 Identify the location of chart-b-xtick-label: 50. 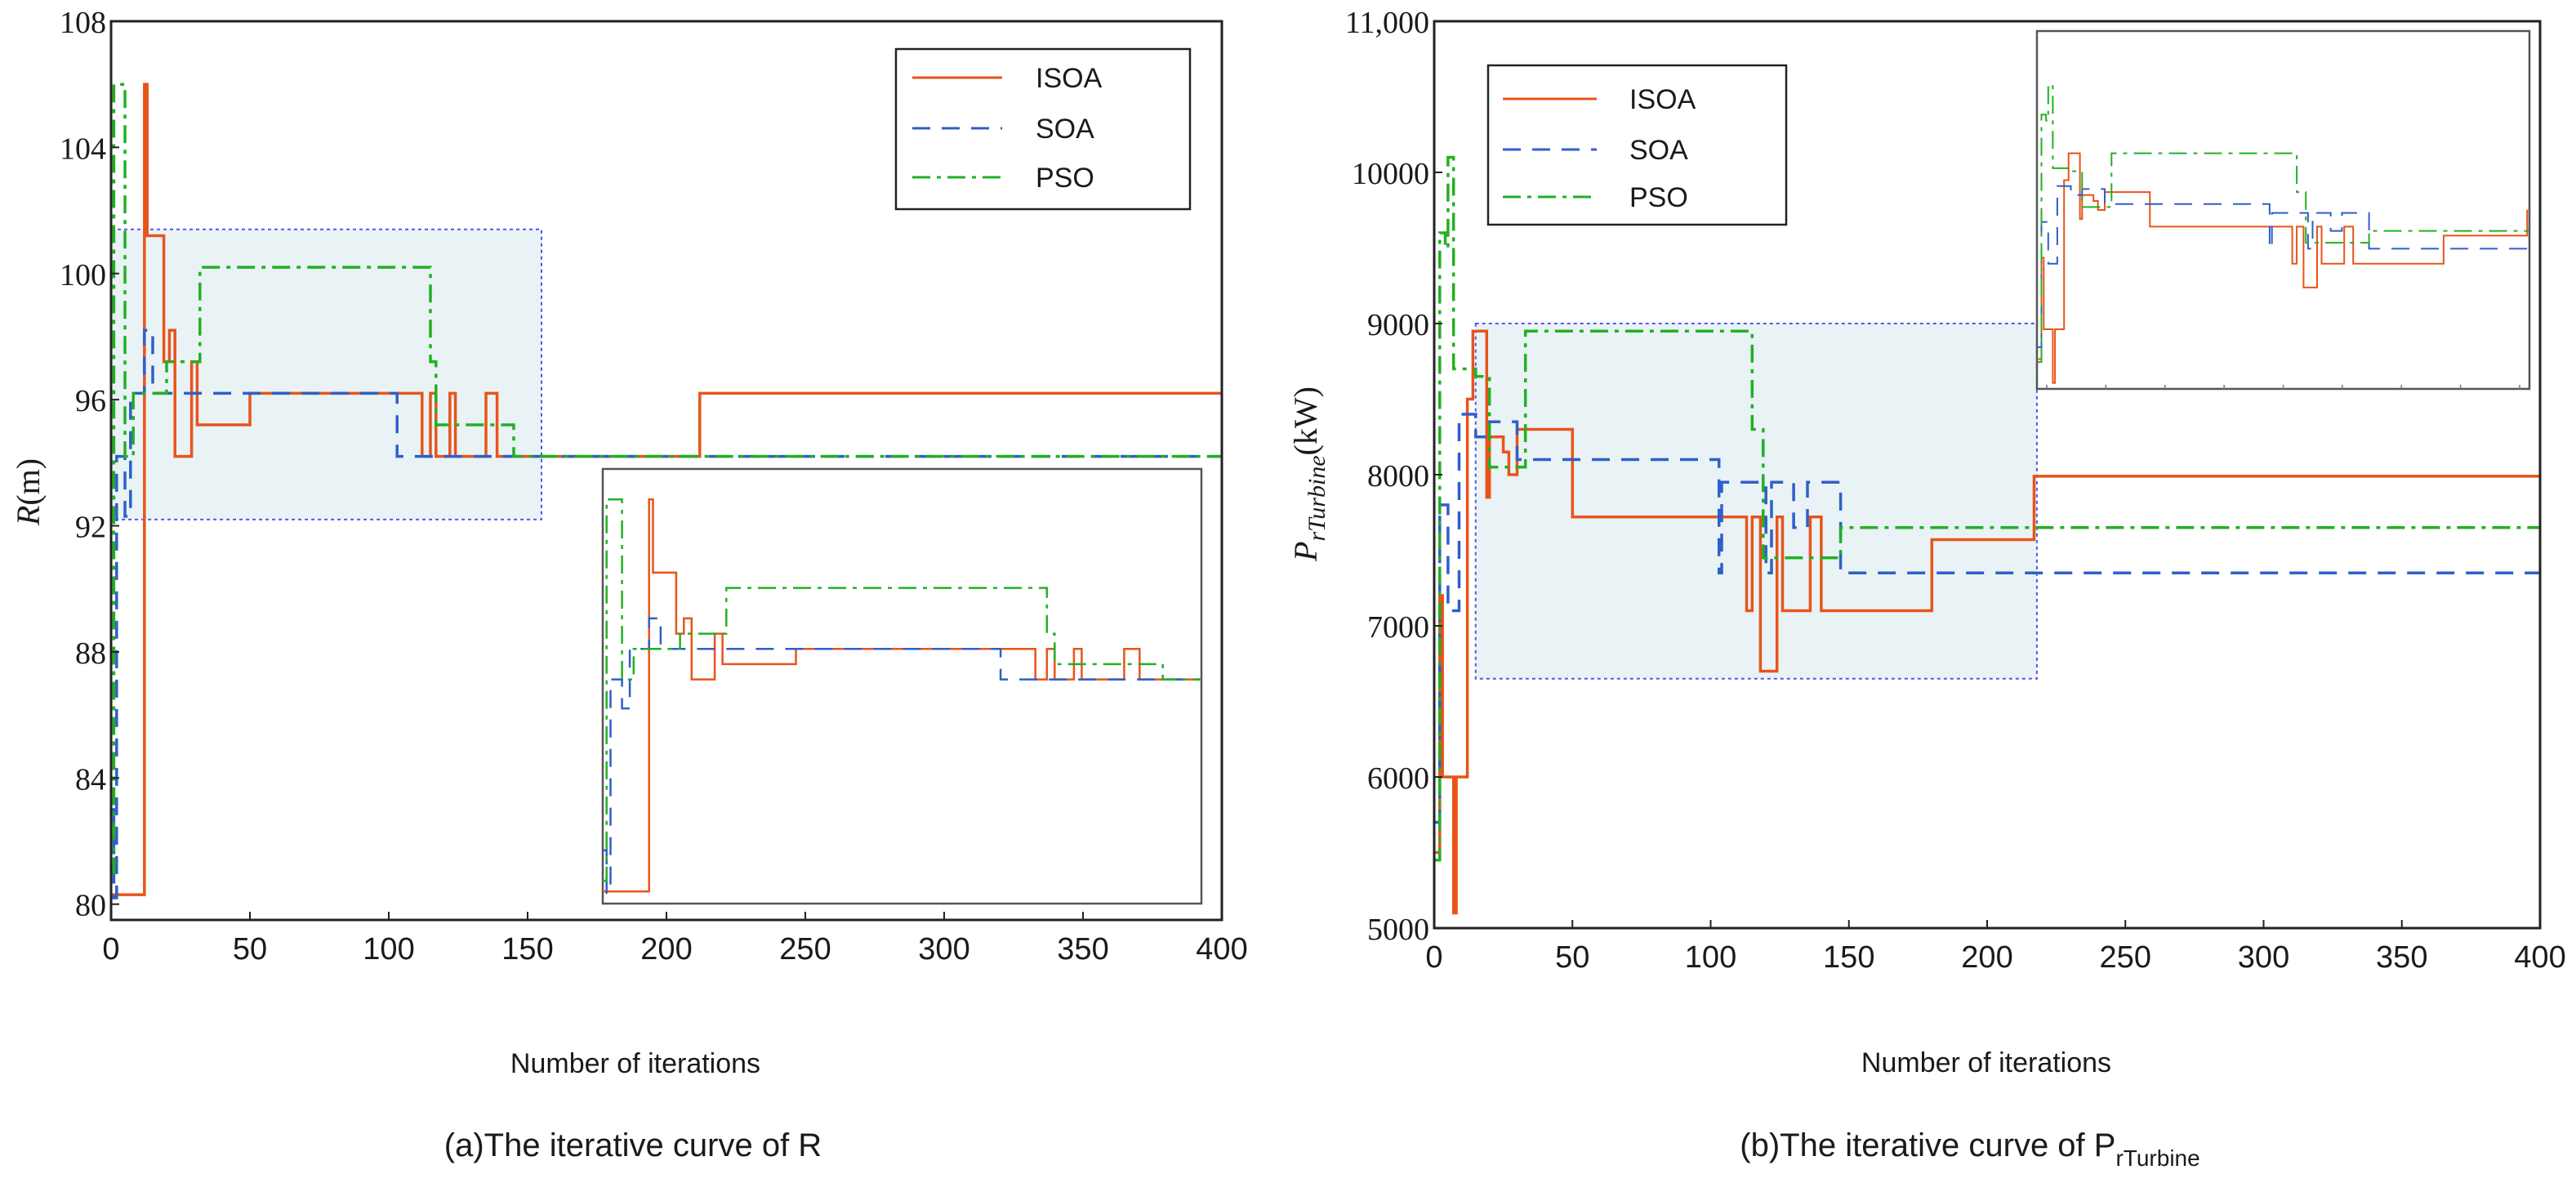
(1572, 957).